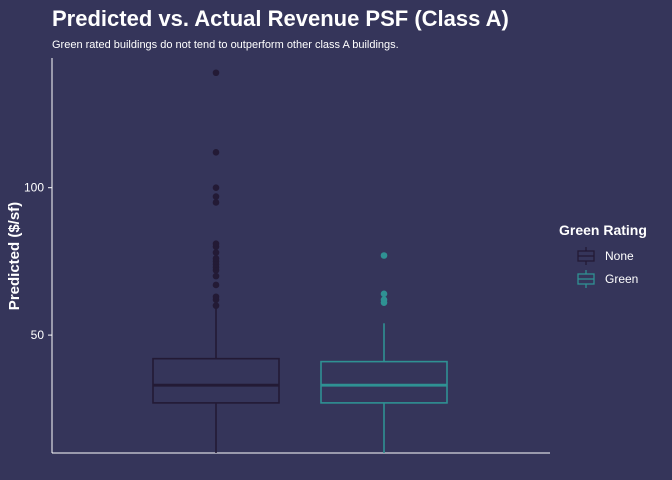 This screenshot has height=480, width=672. What do you see at coordinates (607, 267) in the screenshot?
I see `legend-items: None Green` at bounding box center [607, 267].